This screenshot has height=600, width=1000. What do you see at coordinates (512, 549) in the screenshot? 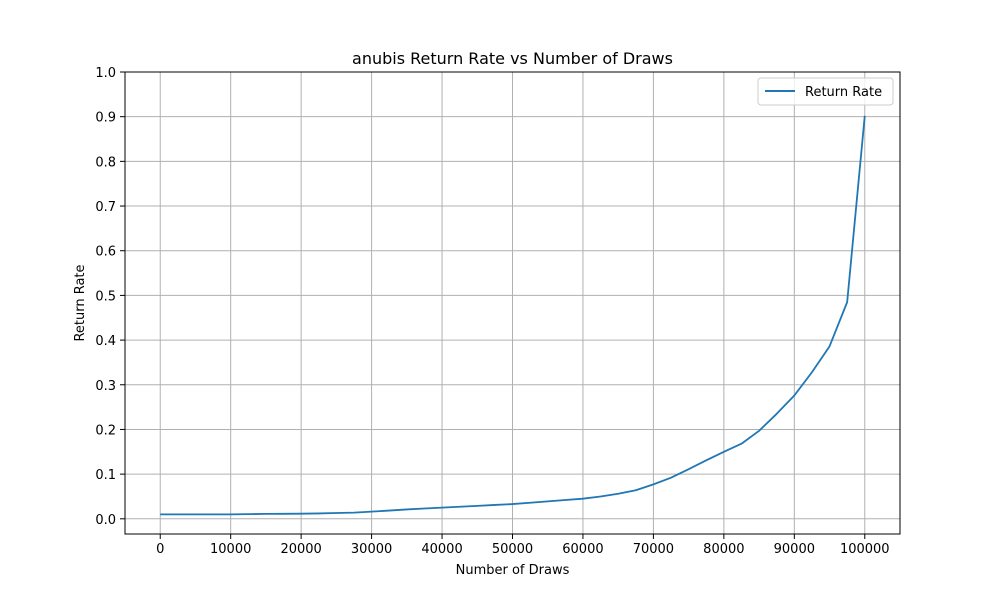
I see `x-tick-label: 50000` at bounding box center [512, 549].